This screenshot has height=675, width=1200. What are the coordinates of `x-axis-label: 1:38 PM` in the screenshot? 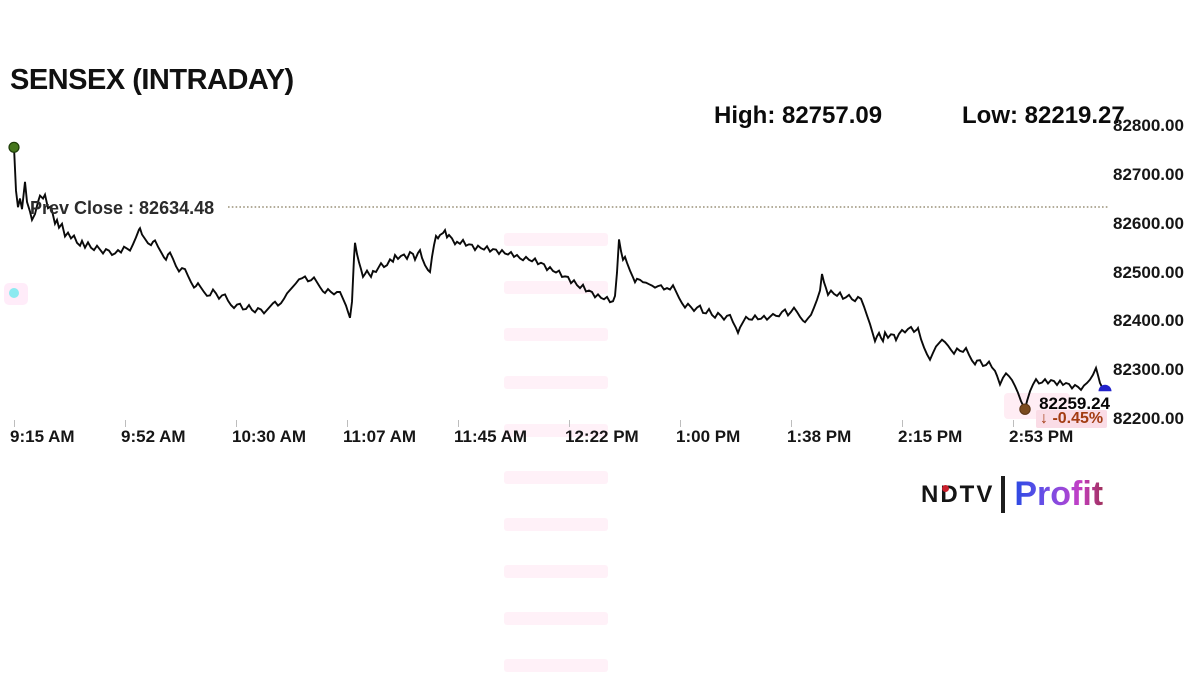 It's located at (819, 436).